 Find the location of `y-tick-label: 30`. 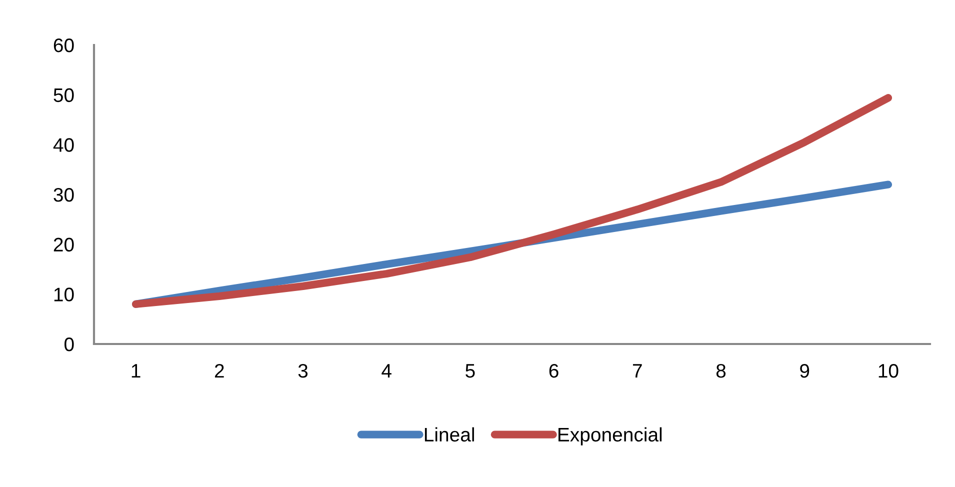

y-tick-label: 30 is located at coordinates (64, 195).